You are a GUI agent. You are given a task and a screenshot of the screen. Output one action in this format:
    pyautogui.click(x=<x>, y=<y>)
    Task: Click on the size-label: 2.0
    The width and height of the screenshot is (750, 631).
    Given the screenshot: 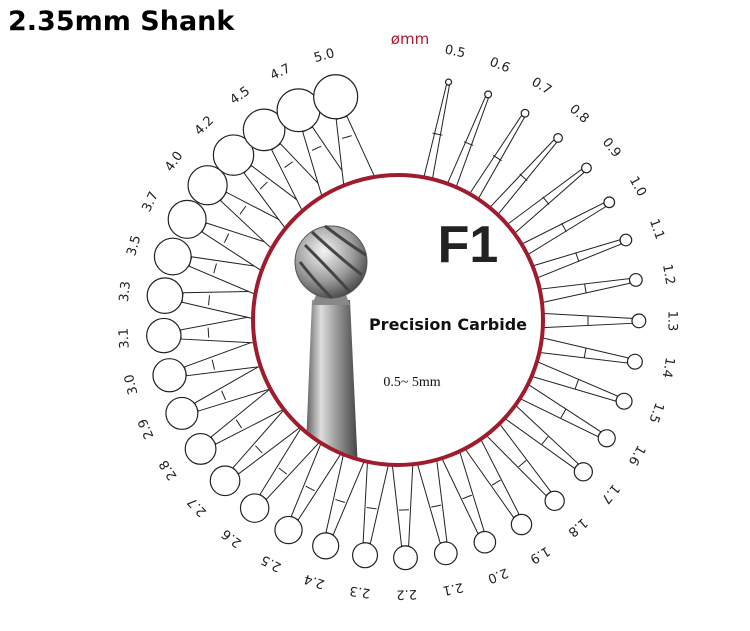 What is the action you would take?
    pyautogui.click(x=497, y=575)
    